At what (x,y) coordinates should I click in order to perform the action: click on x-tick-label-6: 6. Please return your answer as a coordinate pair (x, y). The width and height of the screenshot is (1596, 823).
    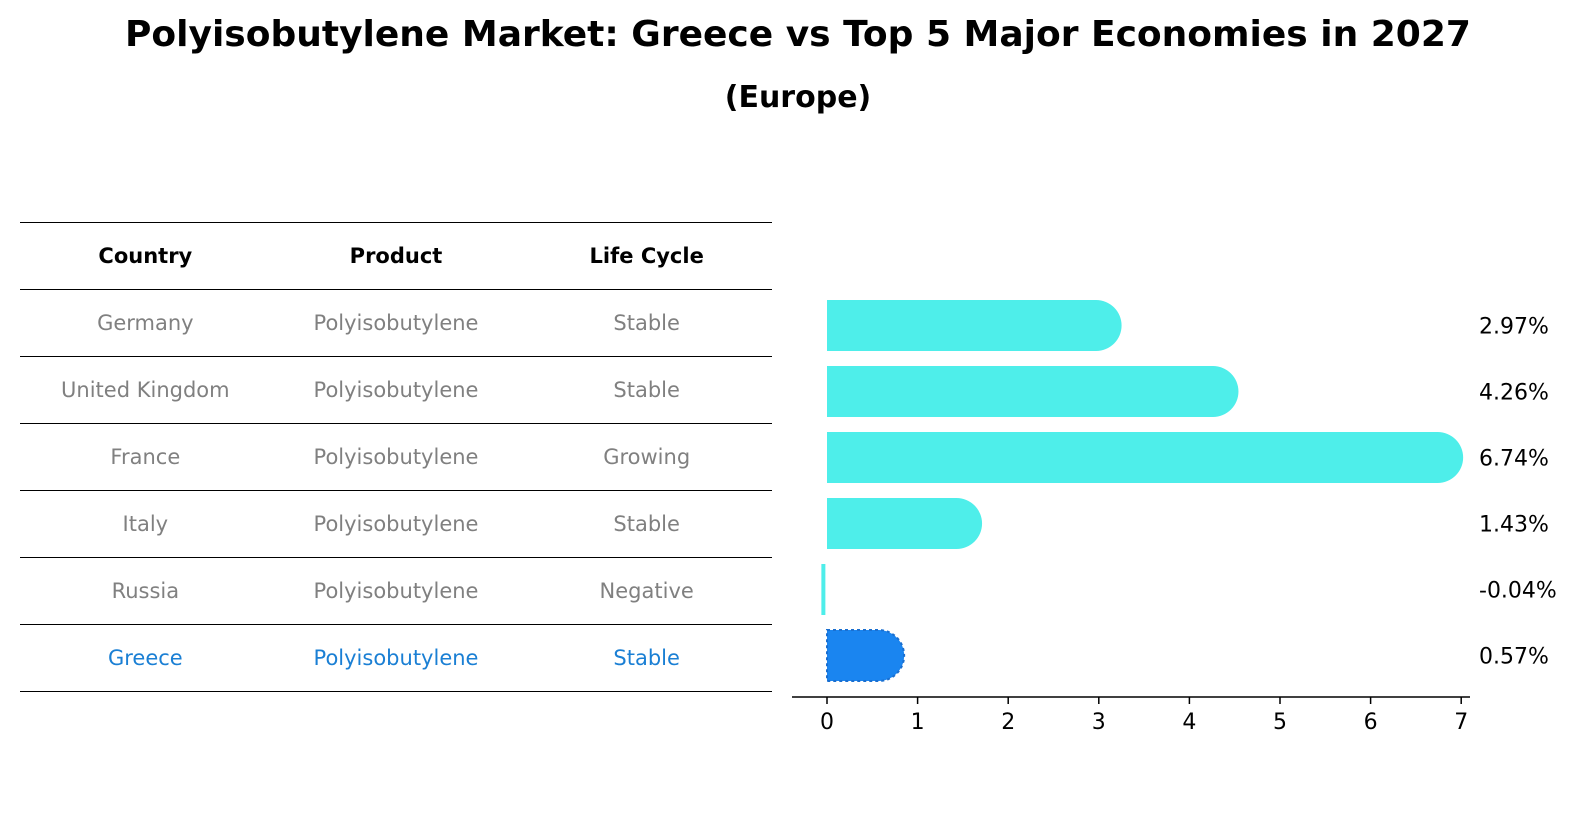
    Looking at the image, I should click on (1371, 722).